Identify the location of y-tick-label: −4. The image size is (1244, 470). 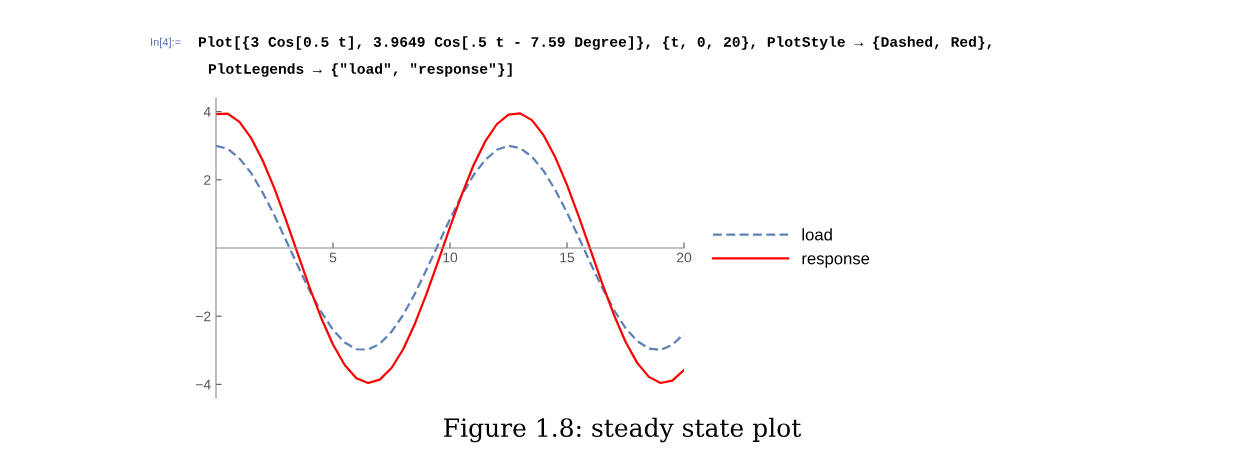
(203, 384).